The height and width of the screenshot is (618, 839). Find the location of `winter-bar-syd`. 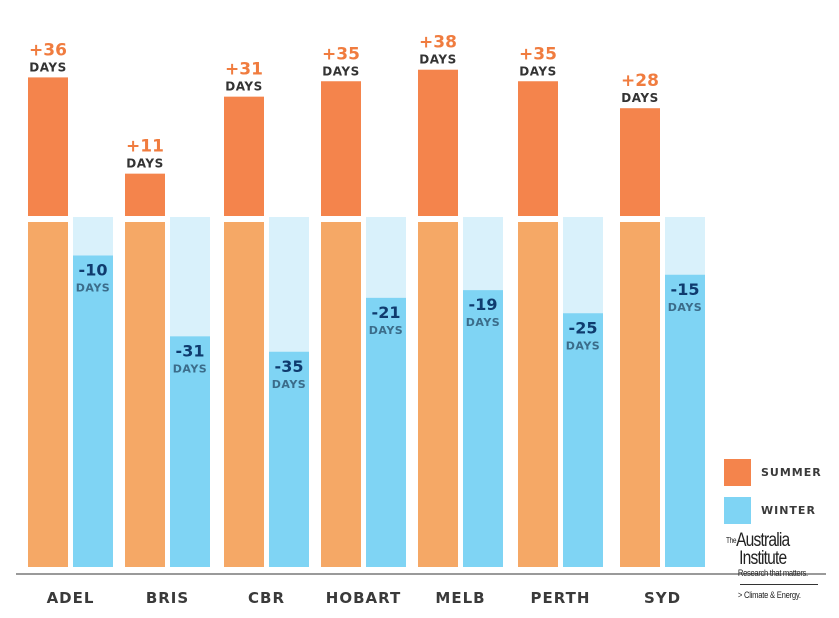

winter-bar-syd is located at coordinates (685, 420).